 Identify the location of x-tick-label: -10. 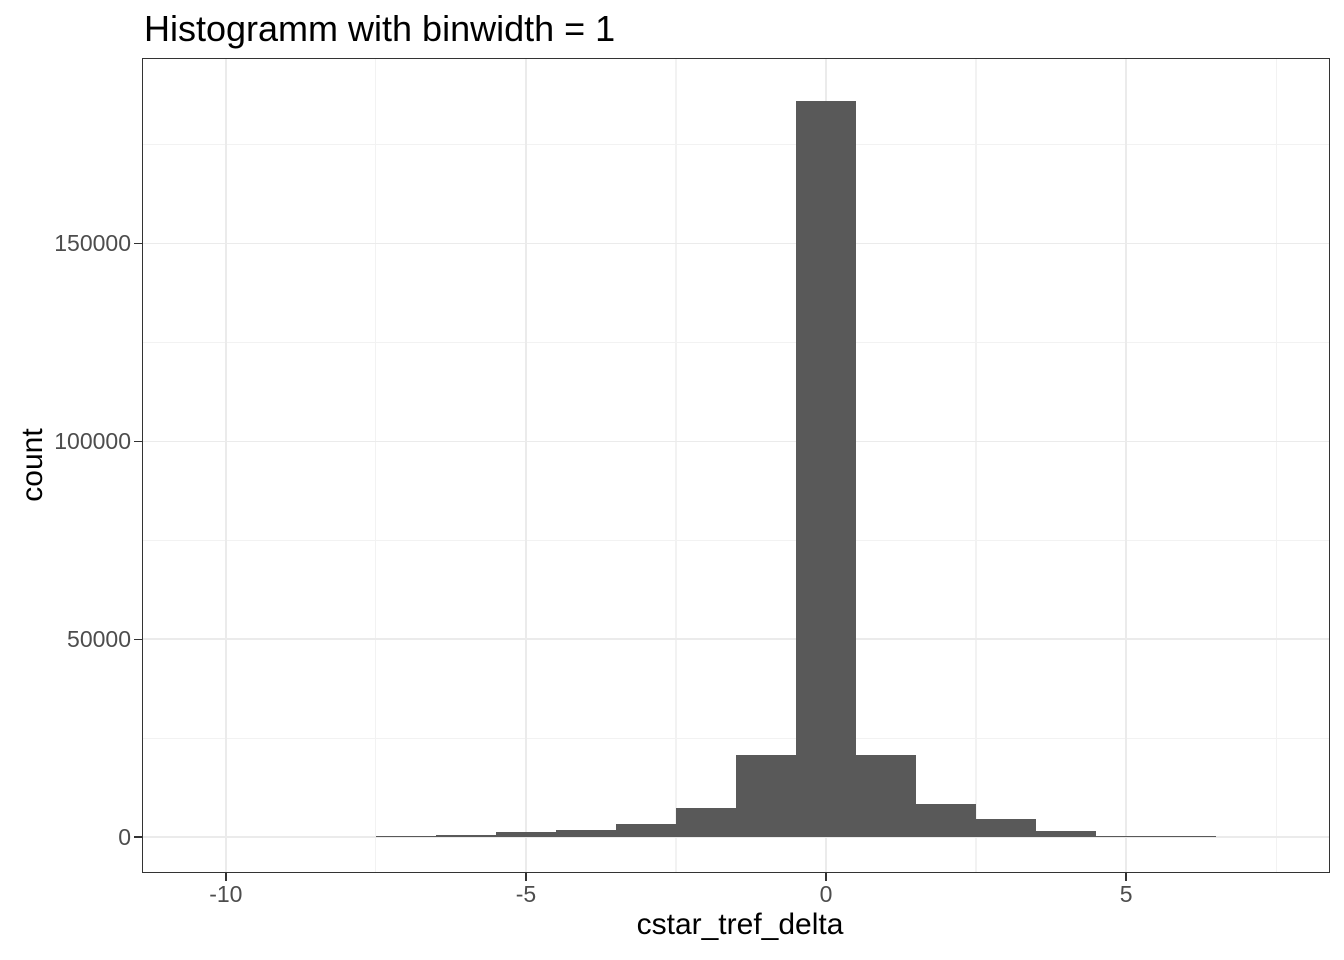
(226, 894).